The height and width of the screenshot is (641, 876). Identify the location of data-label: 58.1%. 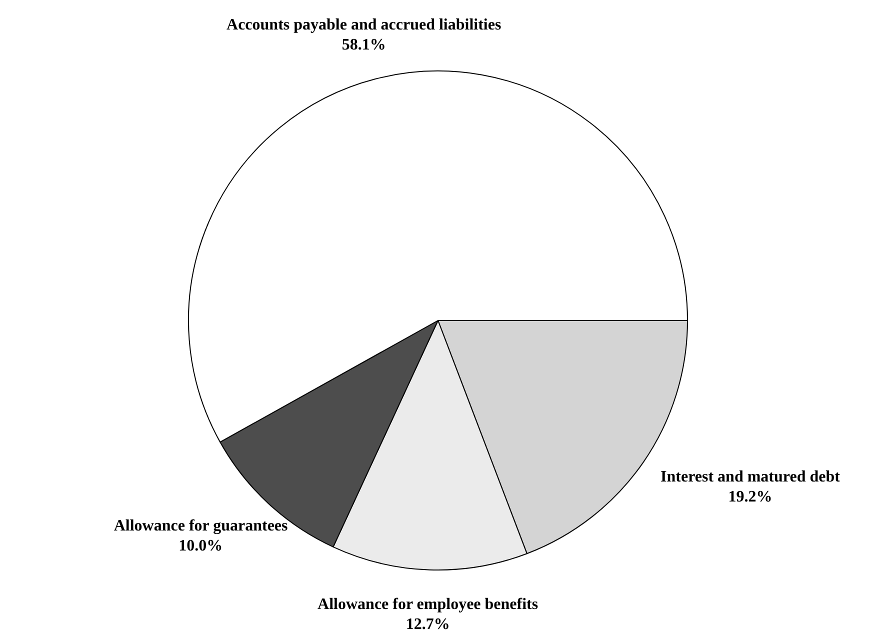
(364, 45).